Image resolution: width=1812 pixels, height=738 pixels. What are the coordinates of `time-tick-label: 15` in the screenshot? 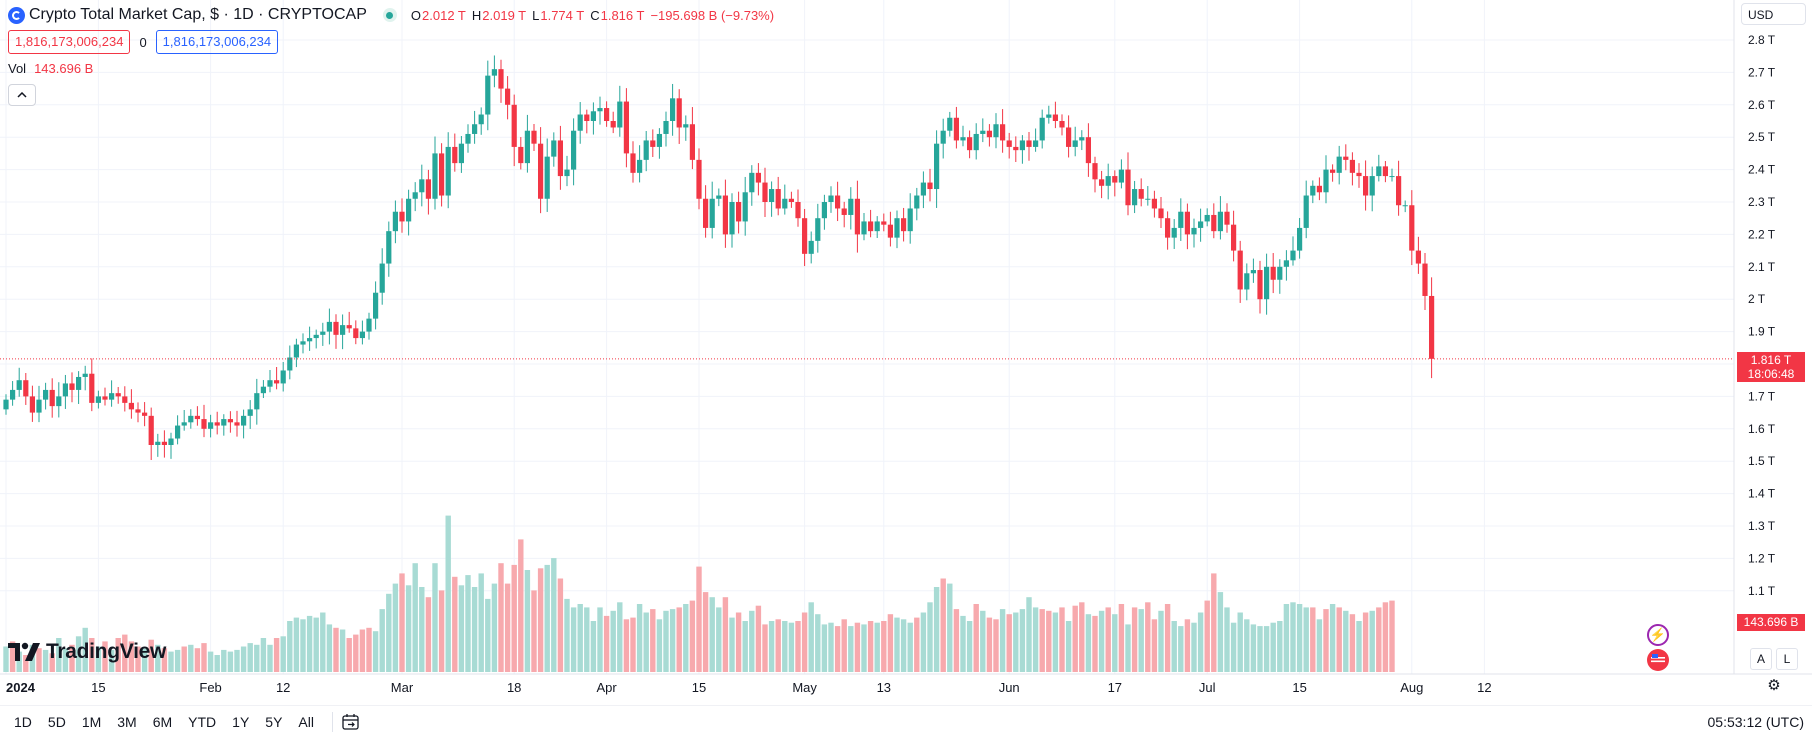 It's located at (98, 687).